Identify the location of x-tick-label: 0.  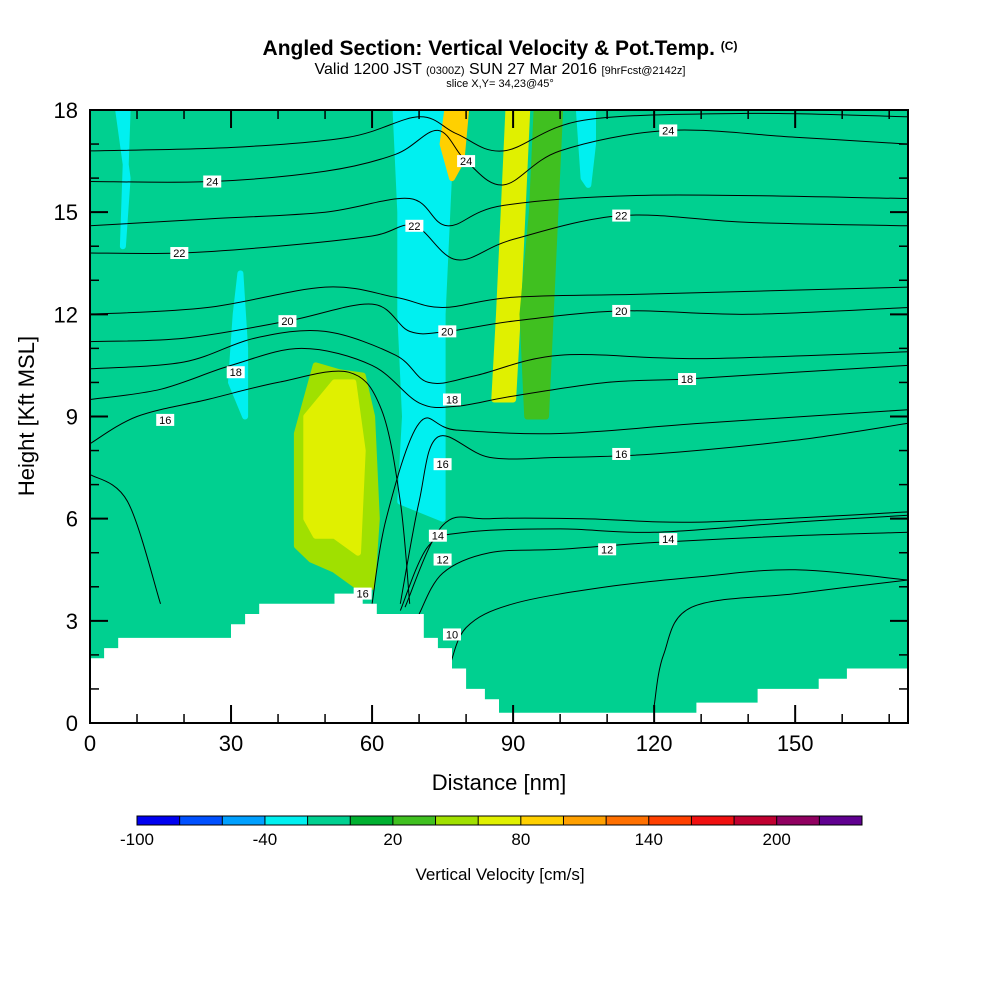
(90, 743).